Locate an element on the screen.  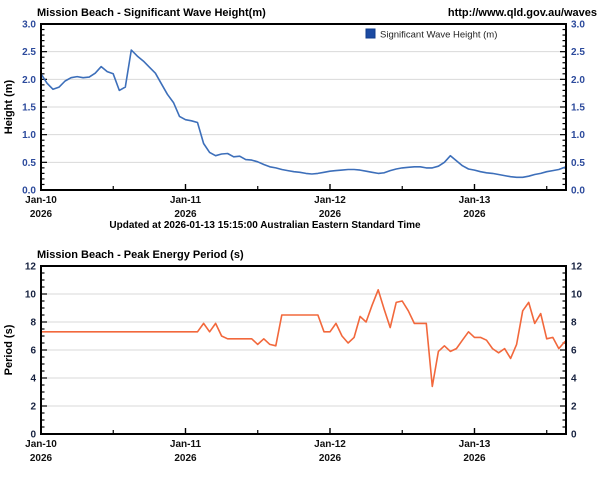
y-axis-label: Height (m) is located at coordinates (9, 106).